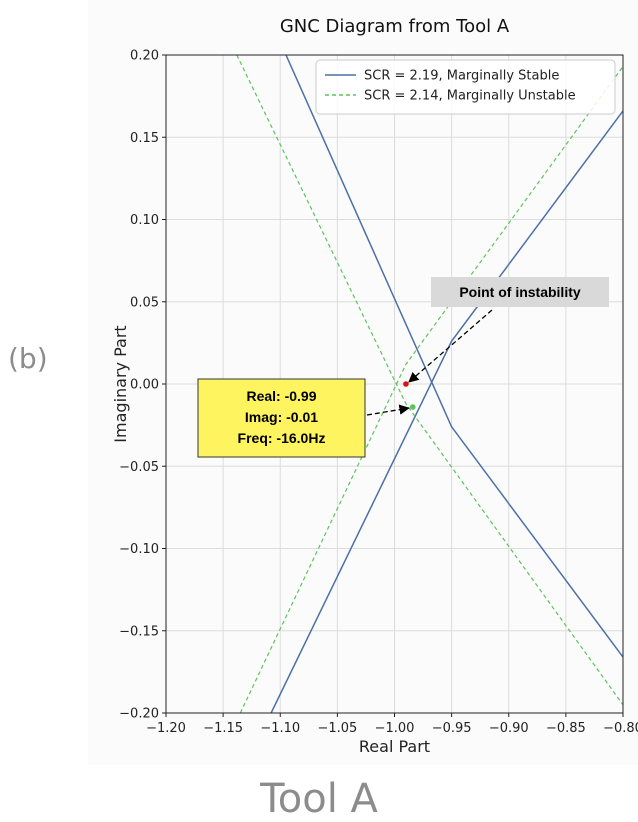 The height and width of the screenshot is (822, 638). I want to click on instability-label-box, so click(520, 292).